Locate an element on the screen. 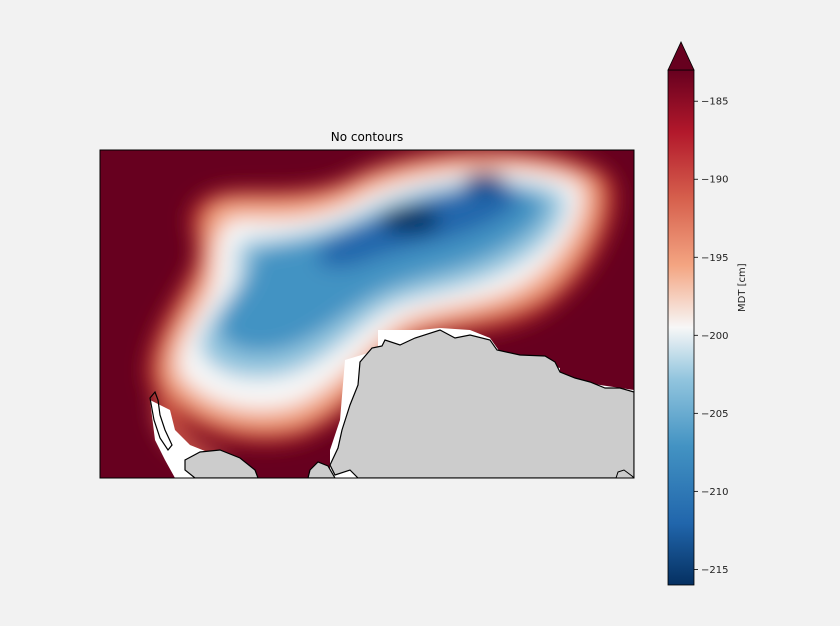 This screenshot has width=840, height=626. land-west is located at coordinates (221, 463).